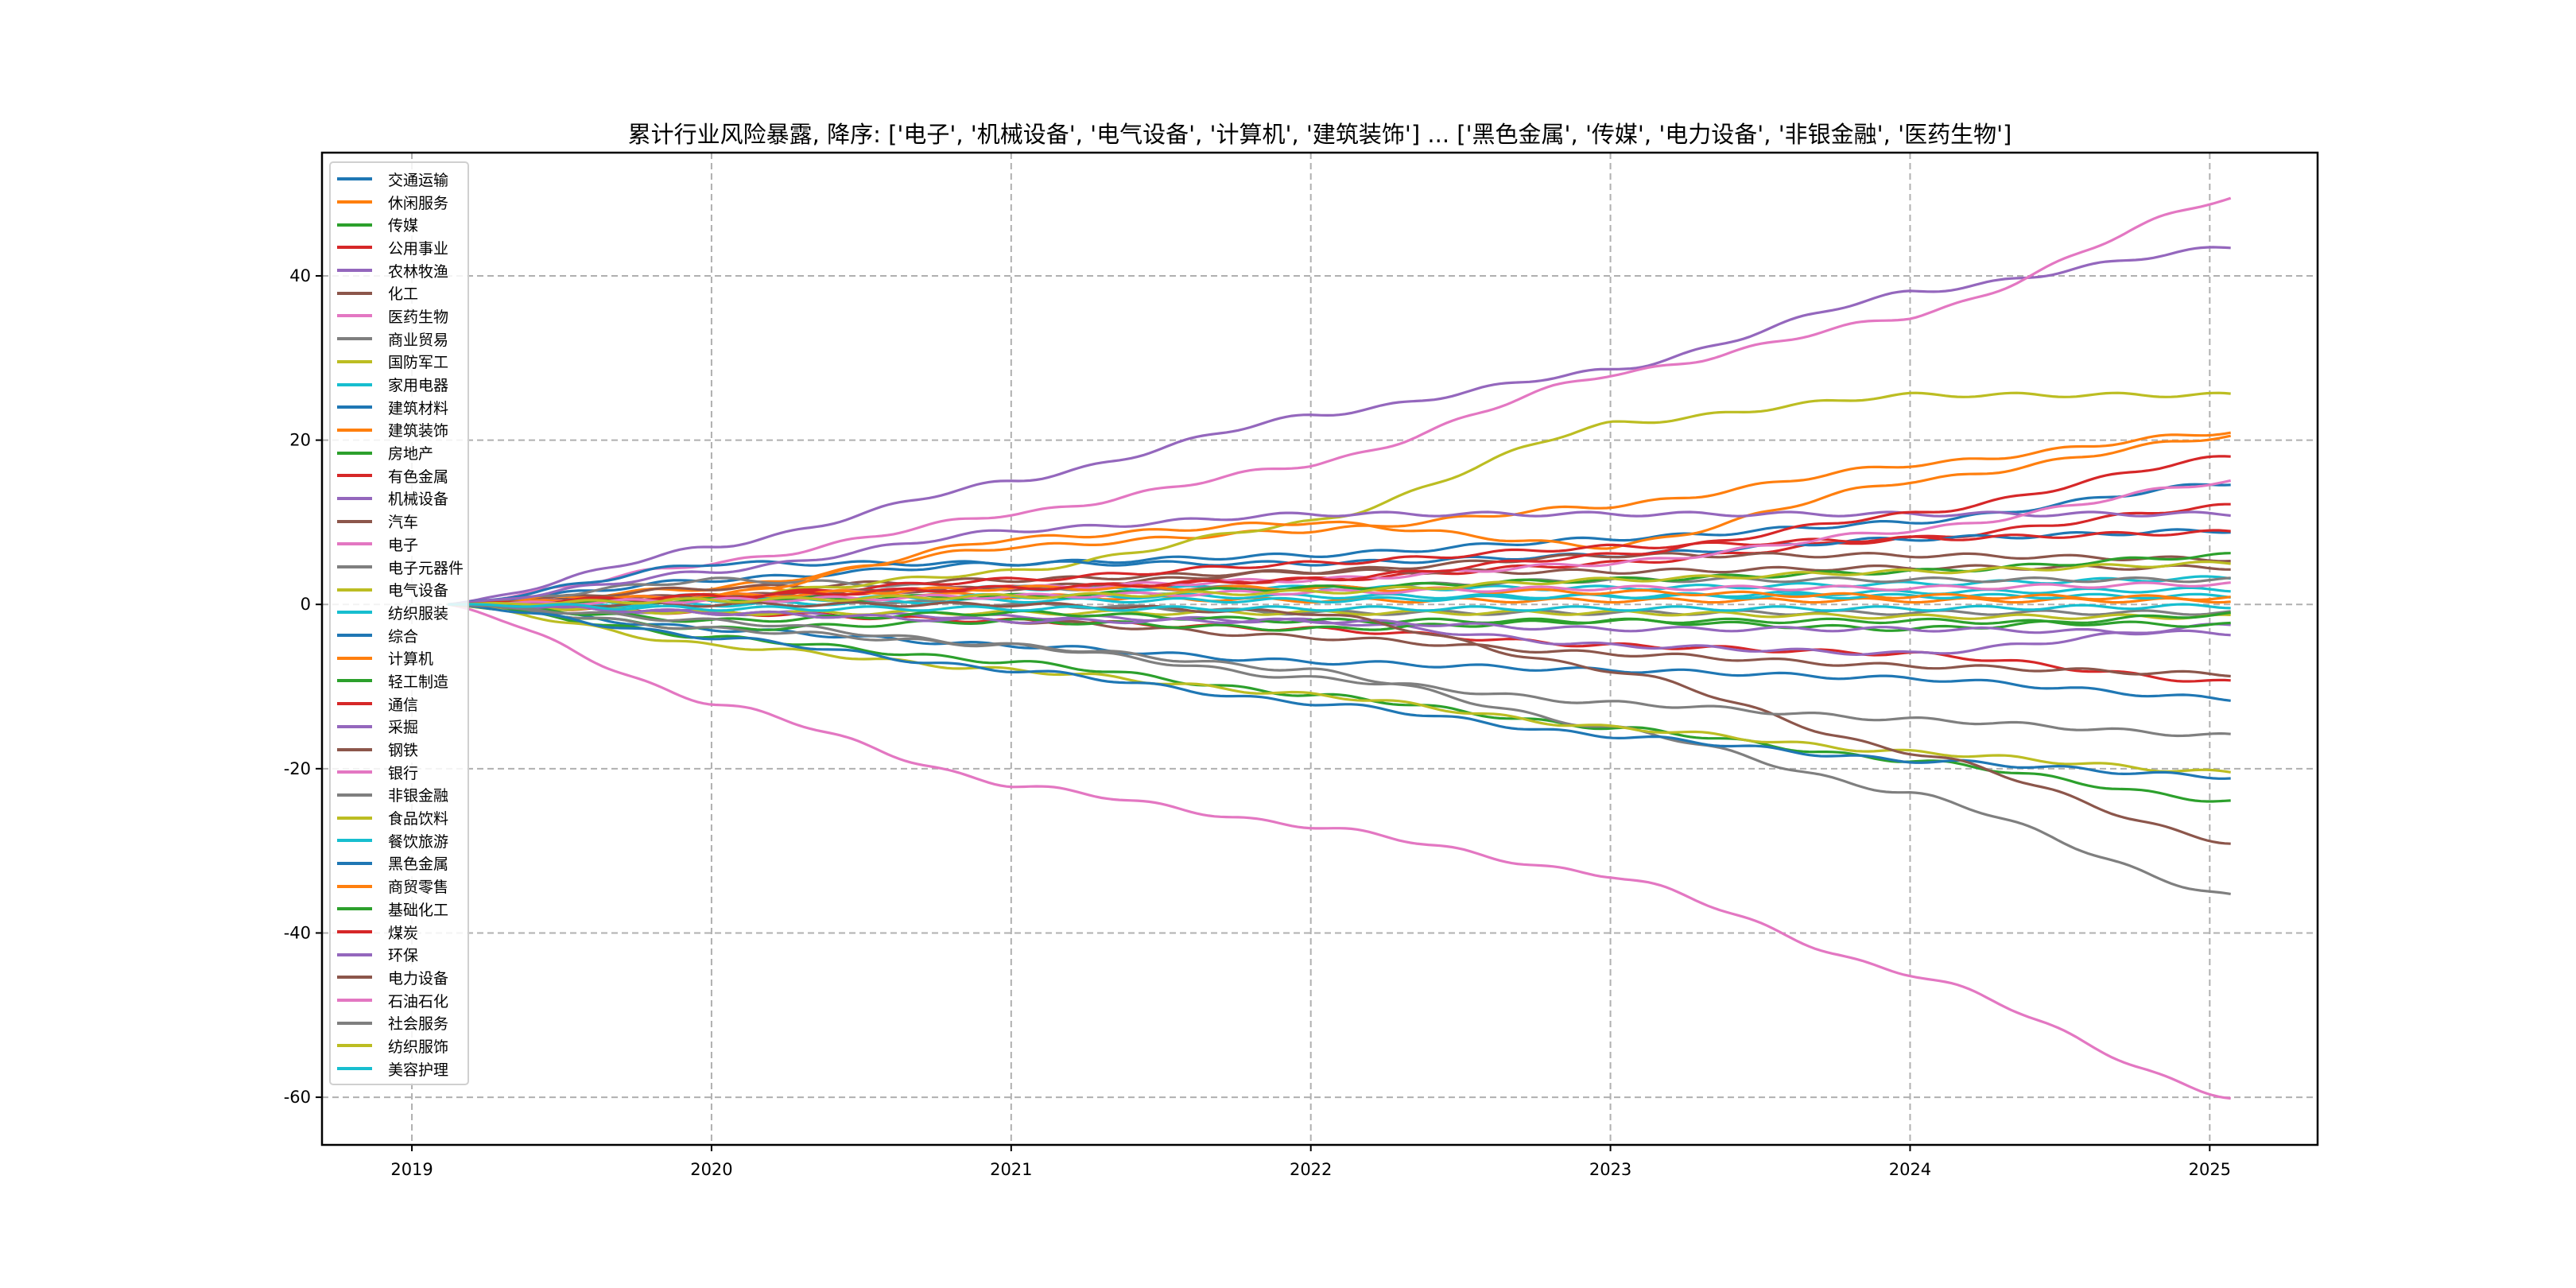 The width and height of the screenshot is (2576, 1288). I want to click on legend-label: 电力设备, so click(419, 978).